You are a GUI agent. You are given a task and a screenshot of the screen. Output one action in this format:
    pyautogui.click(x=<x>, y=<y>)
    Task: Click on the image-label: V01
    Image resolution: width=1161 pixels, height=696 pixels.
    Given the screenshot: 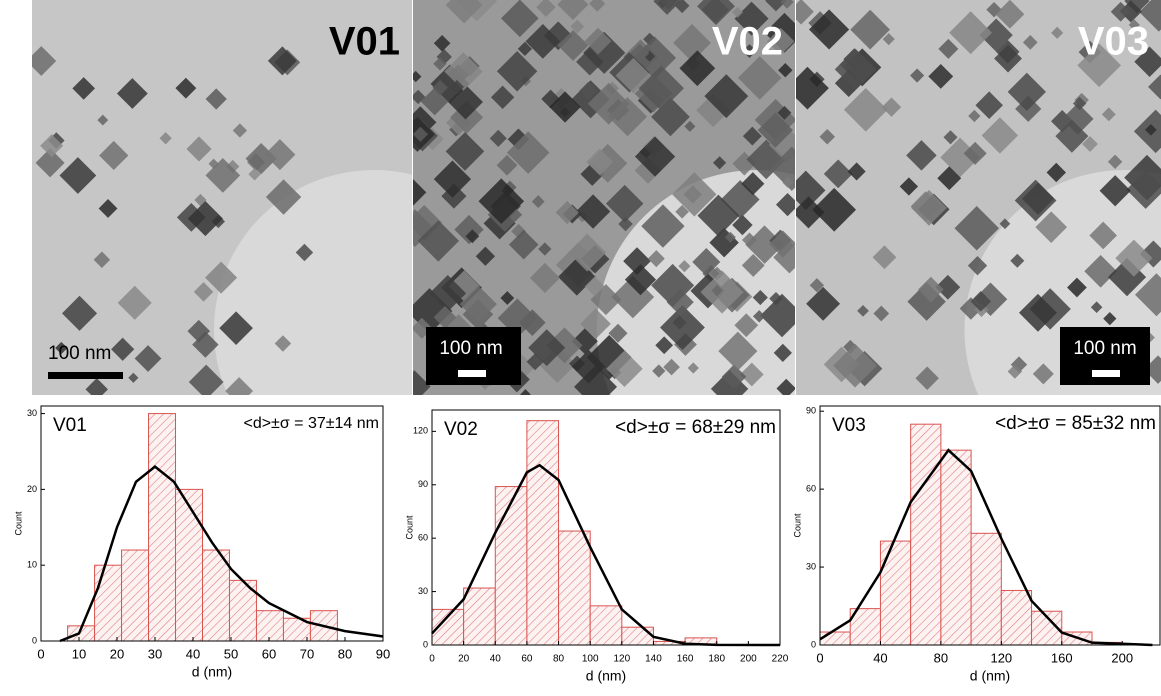 What is the action you would take?
    pyautogui.click(x=364, y=42)
    